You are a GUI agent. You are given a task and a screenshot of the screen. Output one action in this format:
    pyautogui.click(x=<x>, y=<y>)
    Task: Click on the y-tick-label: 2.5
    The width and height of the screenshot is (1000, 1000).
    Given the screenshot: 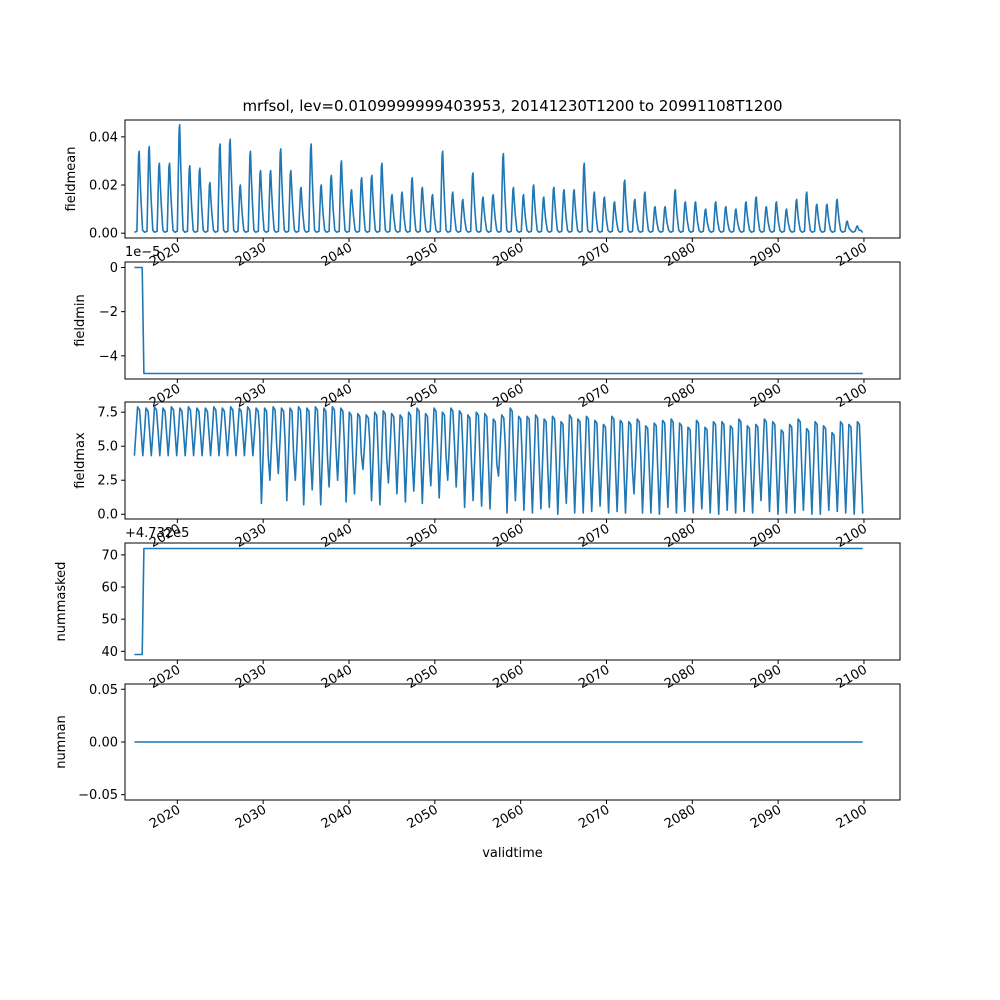 What is the action you would take?
    pyautogui.click(x=107, y=481)
    